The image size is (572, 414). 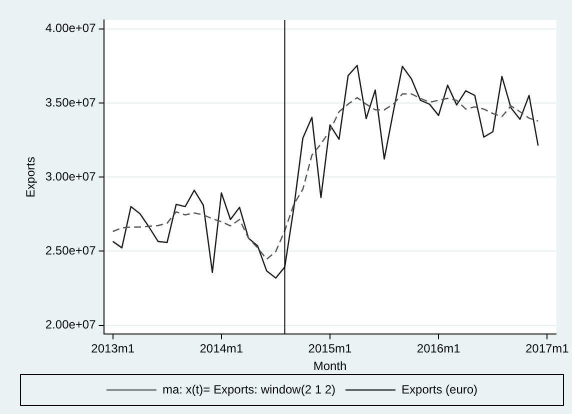 What do you see at coordinates (31, 177) in the screenshot?
I see `y-axis-title: Exports` at bounding box center [31, 177].